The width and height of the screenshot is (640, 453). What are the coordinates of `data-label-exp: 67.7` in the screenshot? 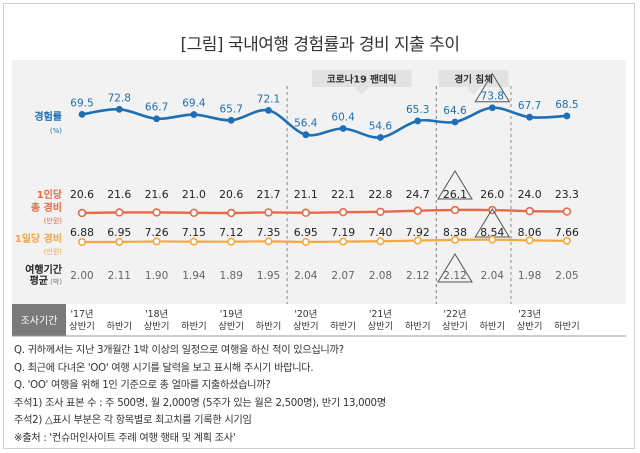 It's located at (529, 106).